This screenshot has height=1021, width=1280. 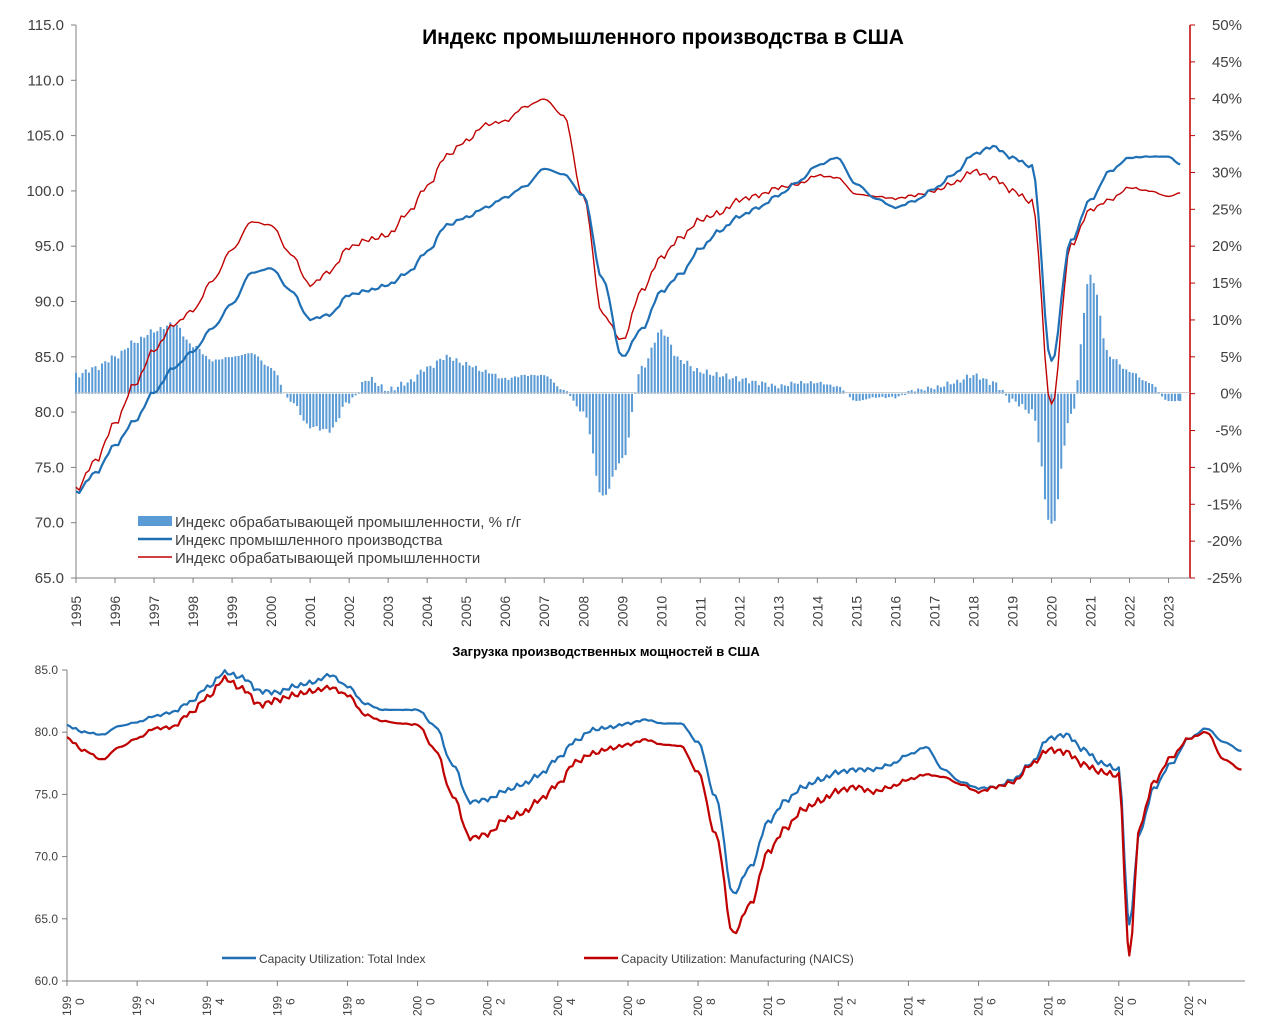 What do you see at coordinates (739, 611) in the screenshot?
I see `x-tick-label: 2012` at bounding box center [739, 611].